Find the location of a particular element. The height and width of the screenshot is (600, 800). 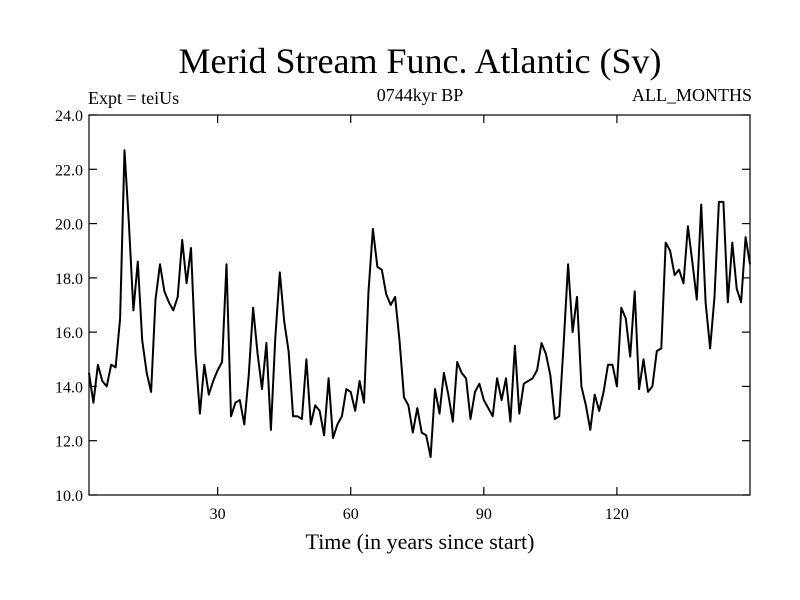

y-tick-label: 20.0 is located at coordinates (69, 225).